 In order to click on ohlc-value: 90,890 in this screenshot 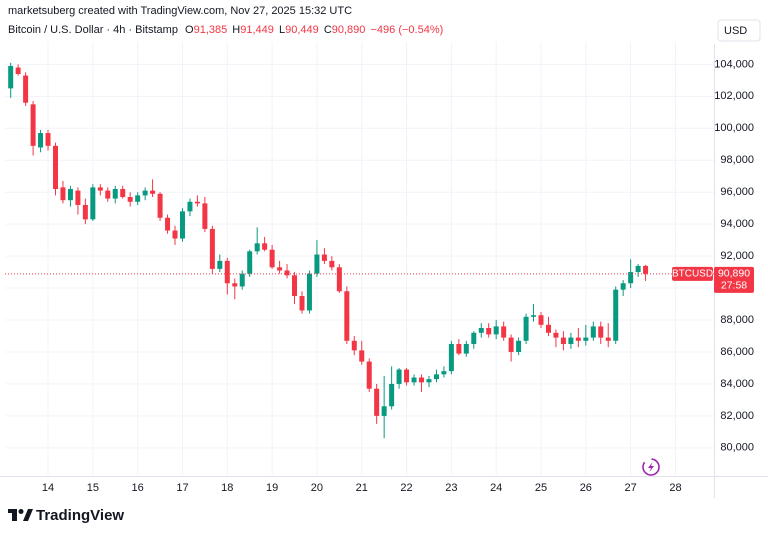, I will do `click(349, 30)`.